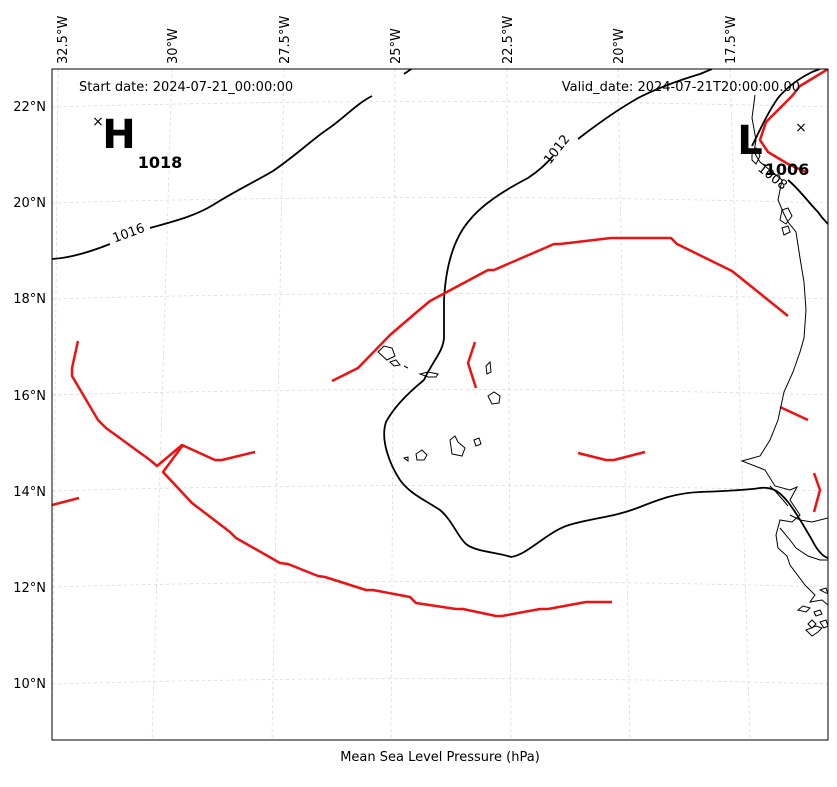 Image resolution: width=837 pixels, height=787 pixels. Describe the element at coordinates (29, 588) in the screenshot. I see `lat-label-12n: 12°N` at that location.